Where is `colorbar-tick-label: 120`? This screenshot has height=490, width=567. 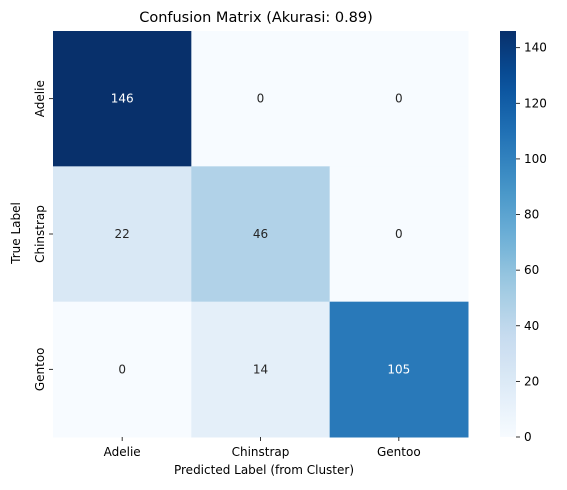
colorbar-tick-label: 120 is located at coordinates (535, 103).